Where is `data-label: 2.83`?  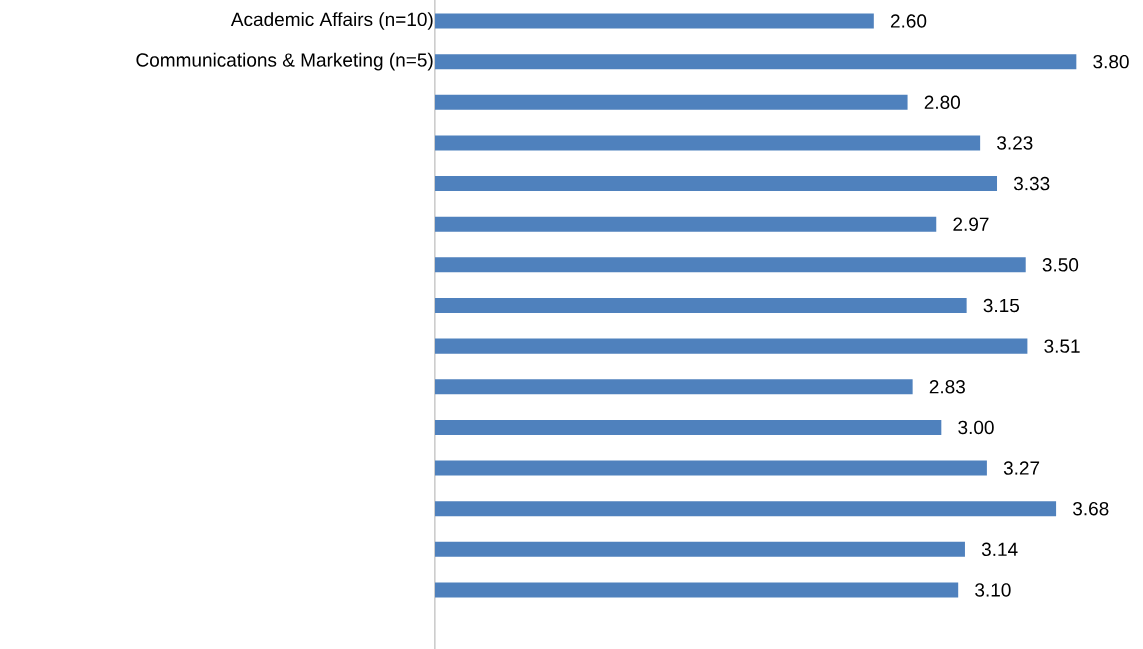 data-label: 2.83 is located at coordinates (947, 387).